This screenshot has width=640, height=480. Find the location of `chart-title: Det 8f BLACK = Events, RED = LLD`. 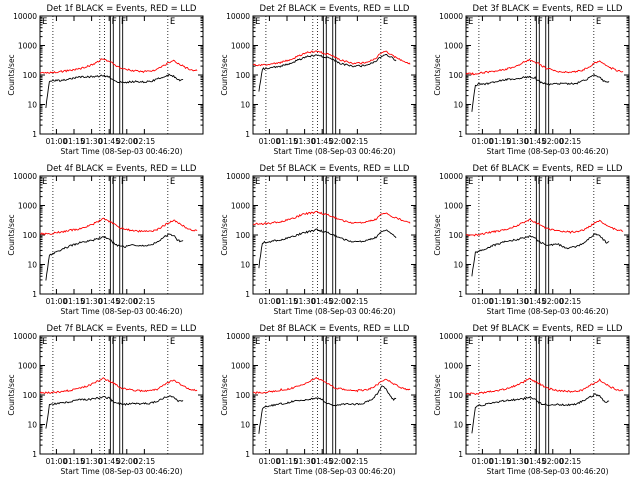

chart-title: Det 8f BLACK = Events, RED = LLD is located at coordinates (335, 329).